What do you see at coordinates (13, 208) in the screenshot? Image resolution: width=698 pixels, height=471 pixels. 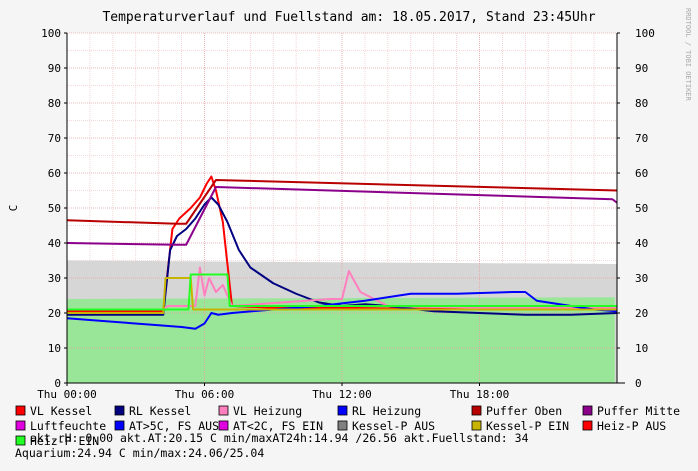 I see `y-axis-label: C` at bounding box center [13, 208].